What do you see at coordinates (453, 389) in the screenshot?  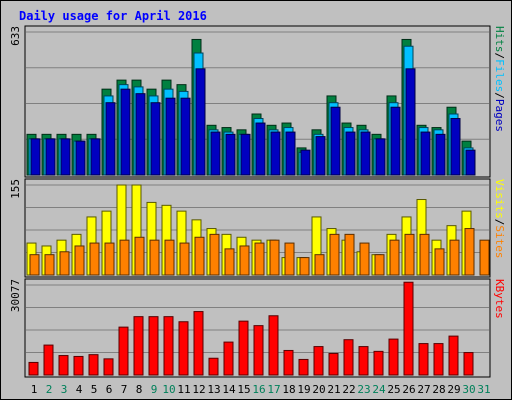 I see `x-tick-label-day-29: 29` at bounding box center [453, 389].